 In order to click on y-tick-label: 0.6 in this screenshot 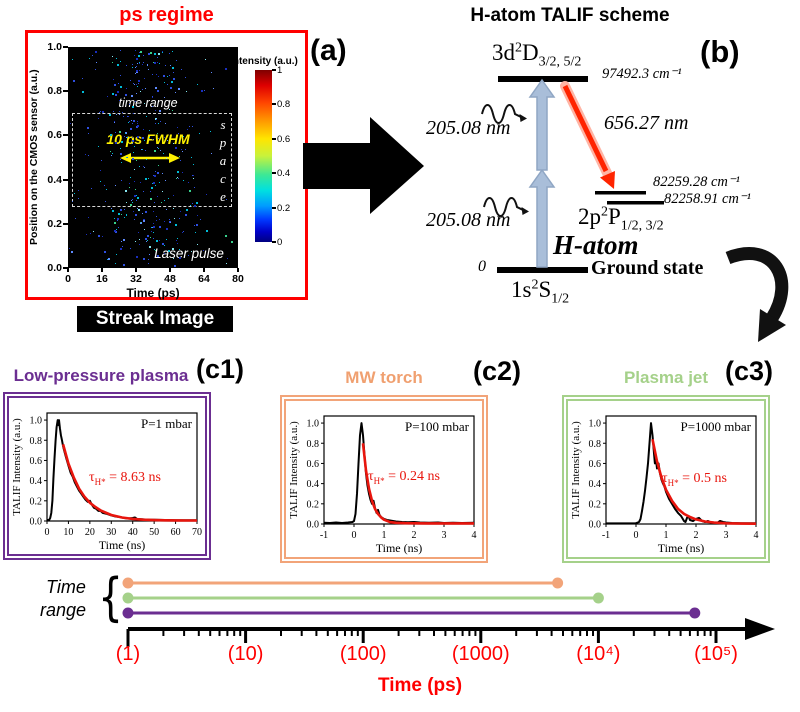, I will do `click(313, 464)`.